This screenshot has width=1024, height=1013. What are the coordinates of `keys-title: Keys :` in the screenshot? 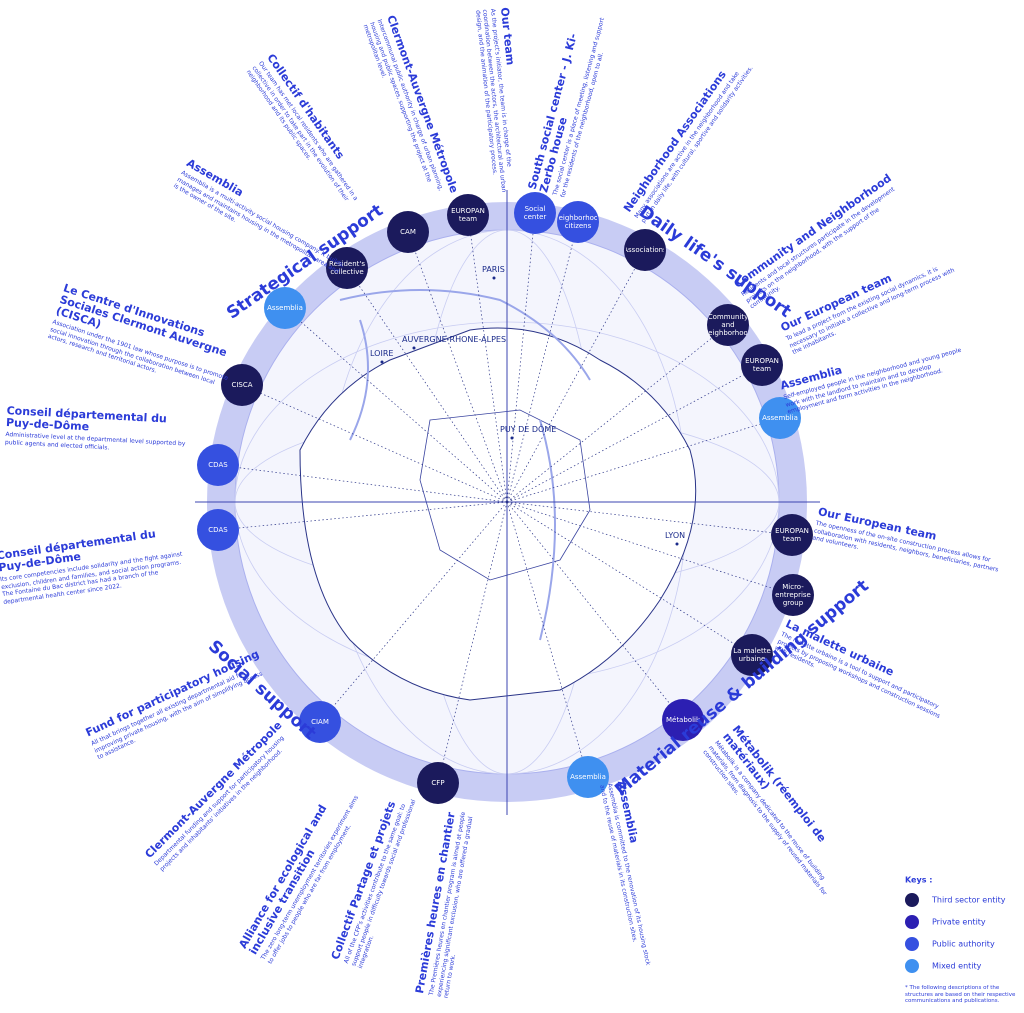 It's located at (918, 880).